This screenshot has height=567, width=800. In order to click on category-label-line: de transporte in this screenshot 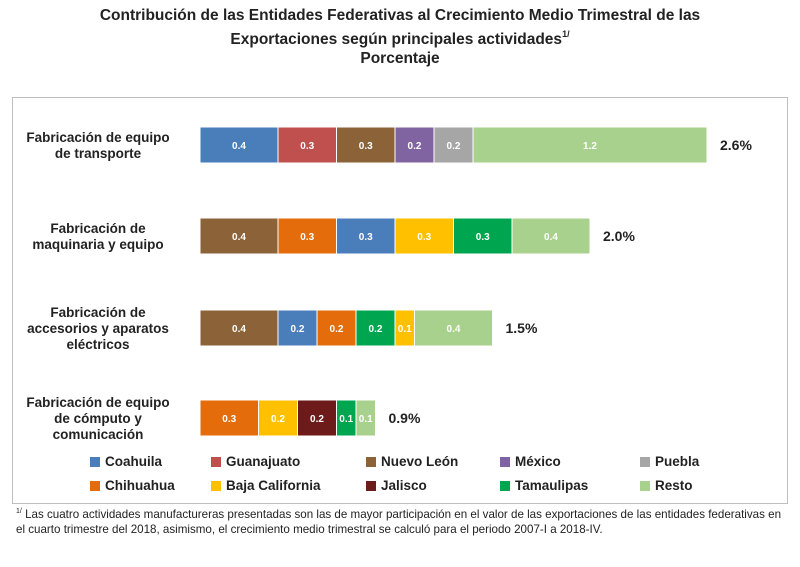, I will do `click(98, 153)`.